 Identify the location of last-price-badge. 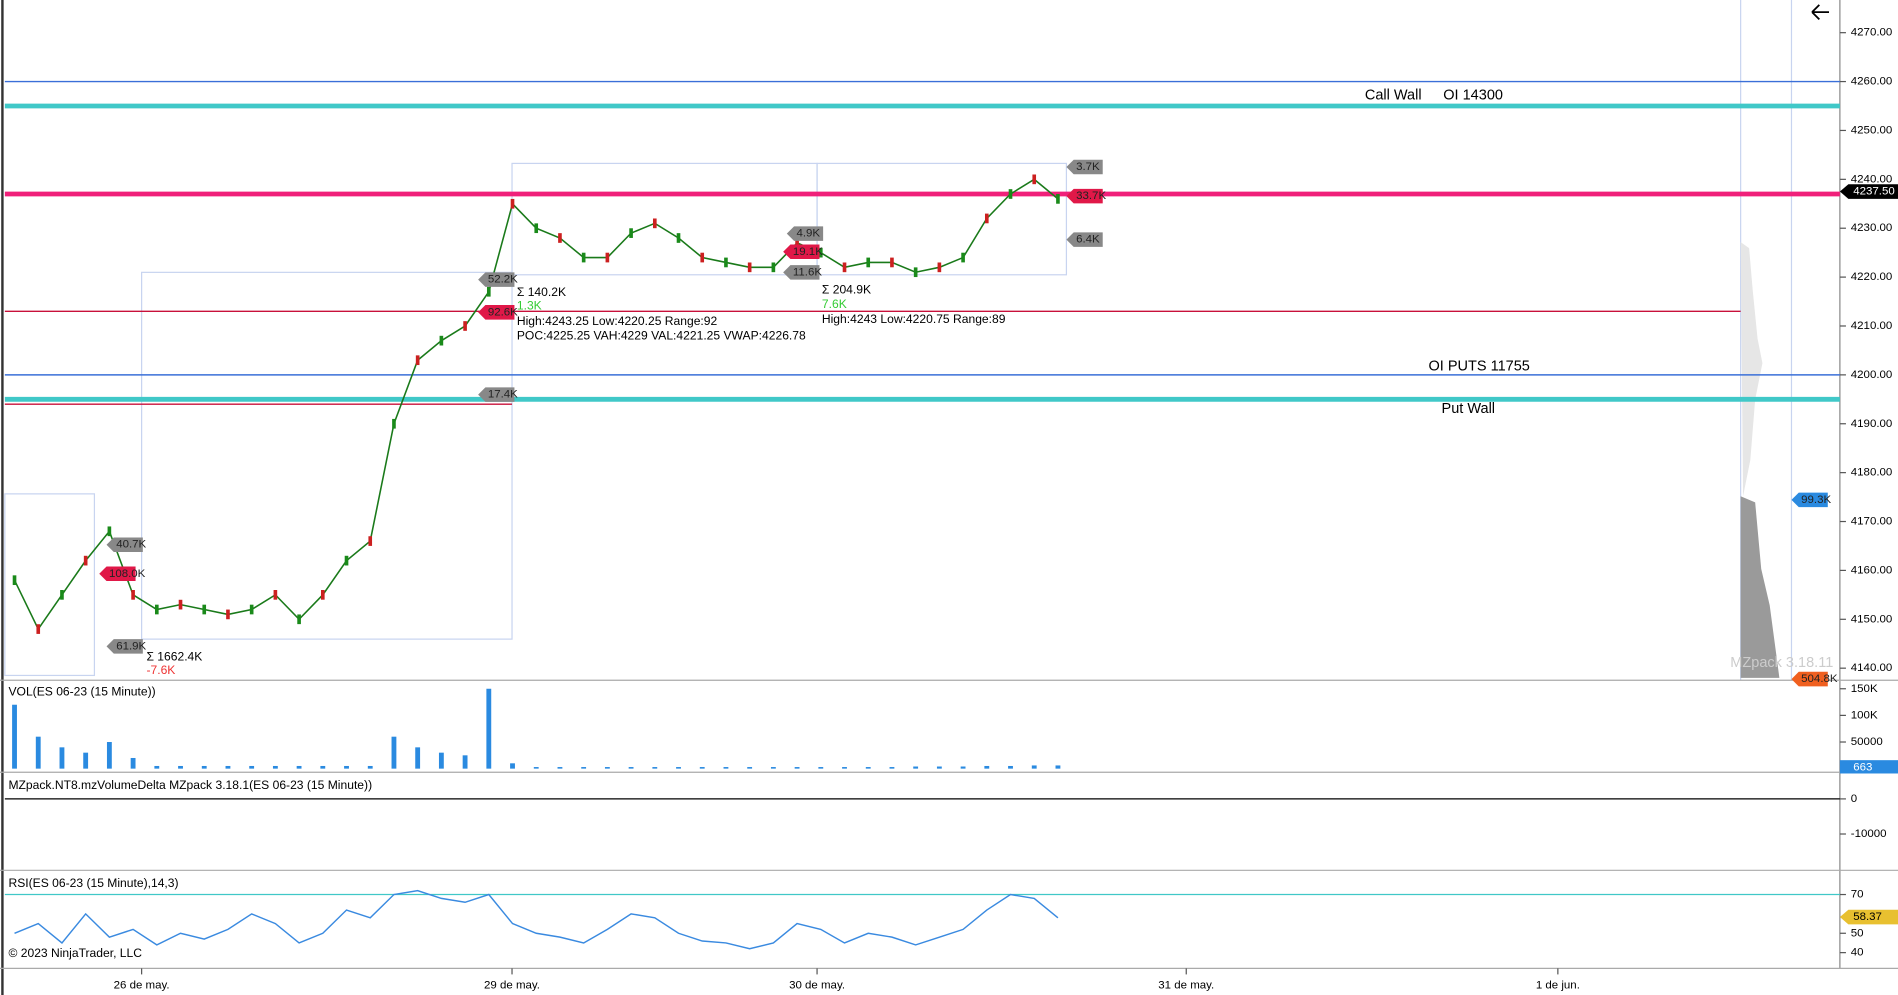
(1868, 191).